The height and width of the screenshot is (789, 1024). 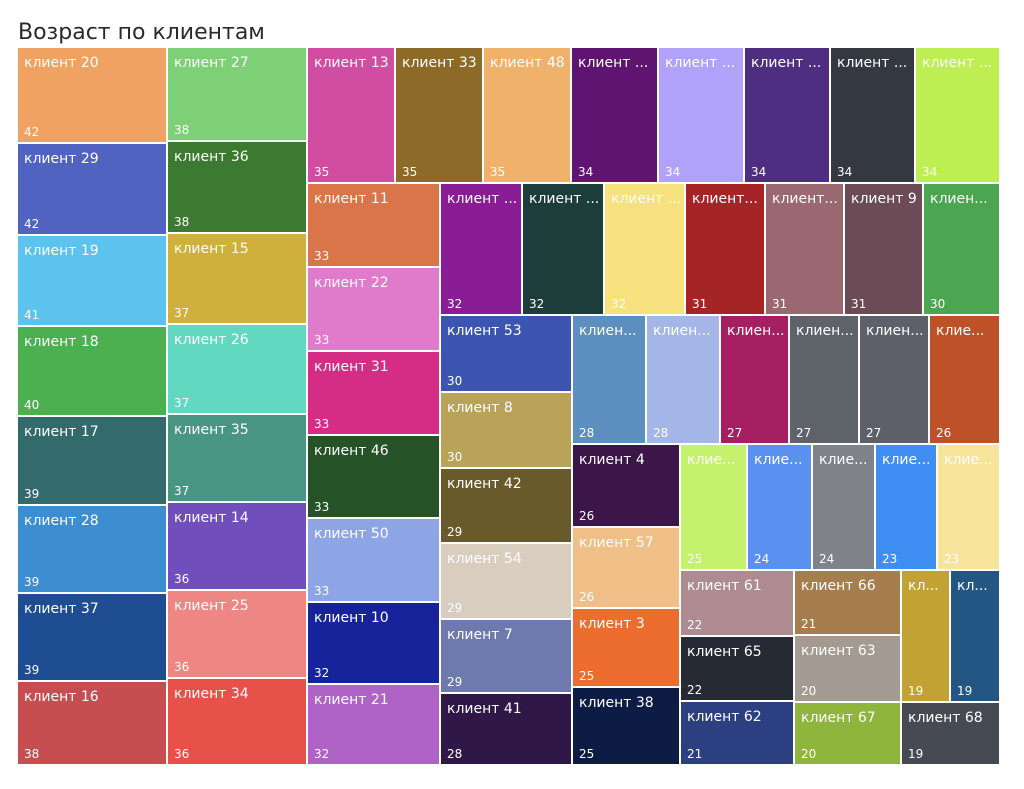 What do you see at coordinates (965, 380) in the screenshot?
I see `treemap-tile: клие... 26` at bounding box center [965, 380].